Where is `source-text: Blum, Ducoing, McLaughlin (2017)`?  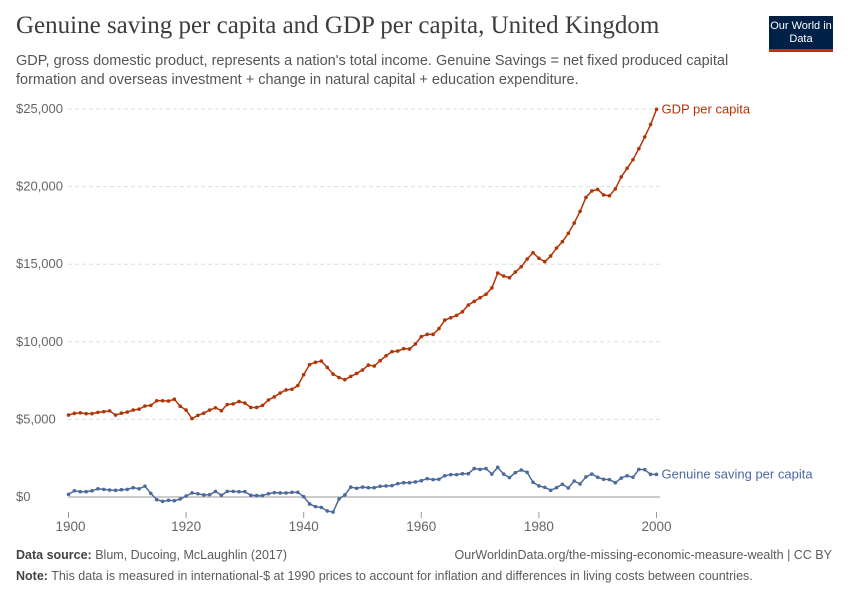 source-text: Blum, Ducoing, McLaughlin (2017) is located at coordinates (191, 555).